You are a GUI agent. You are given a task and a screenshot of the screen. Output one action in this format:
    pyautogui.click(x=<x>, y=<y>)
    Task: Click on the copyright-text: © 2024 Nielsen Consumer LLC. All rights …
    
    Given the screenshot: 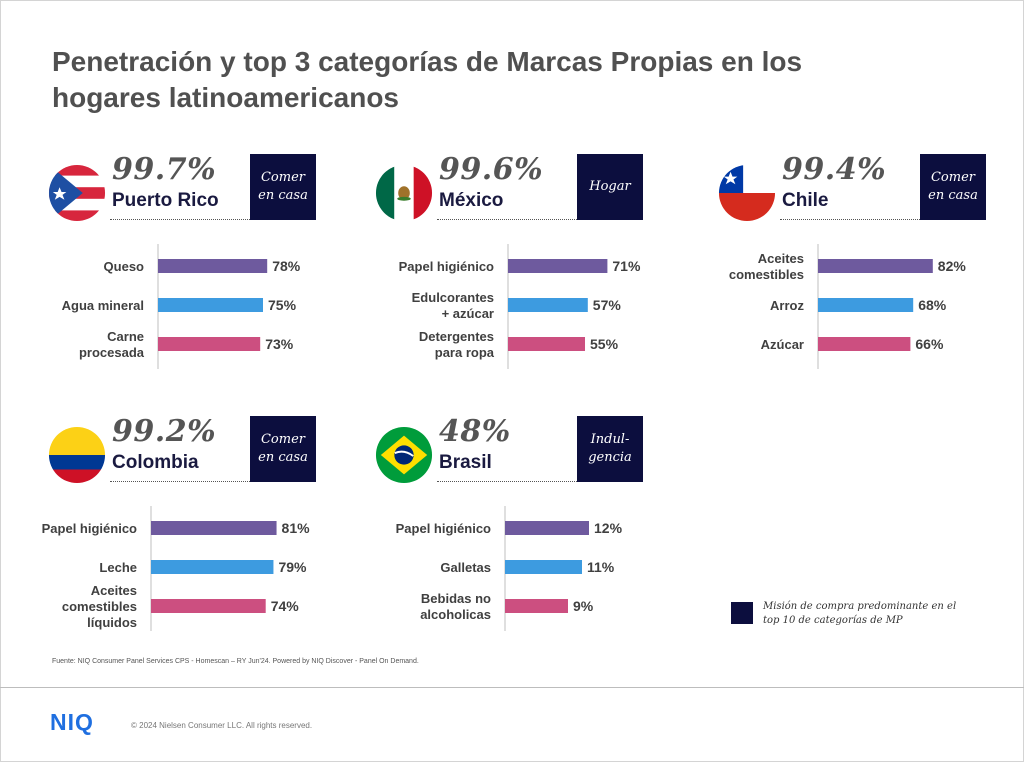 What is the action you would take?
    pyautogui.click(x=222, y=725)
    